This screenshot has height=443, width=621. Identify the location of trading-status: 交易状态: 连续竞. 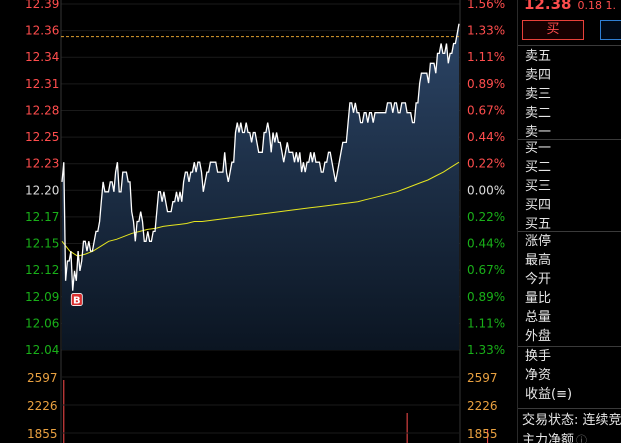
(571, 420).